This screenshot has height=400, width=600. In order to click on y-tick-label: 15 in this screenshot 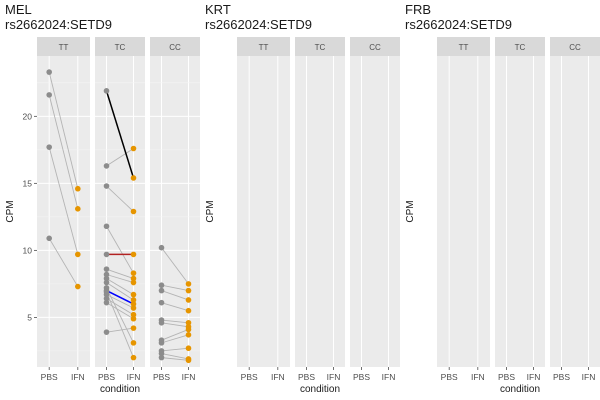, I will do `click(28, 183)`.